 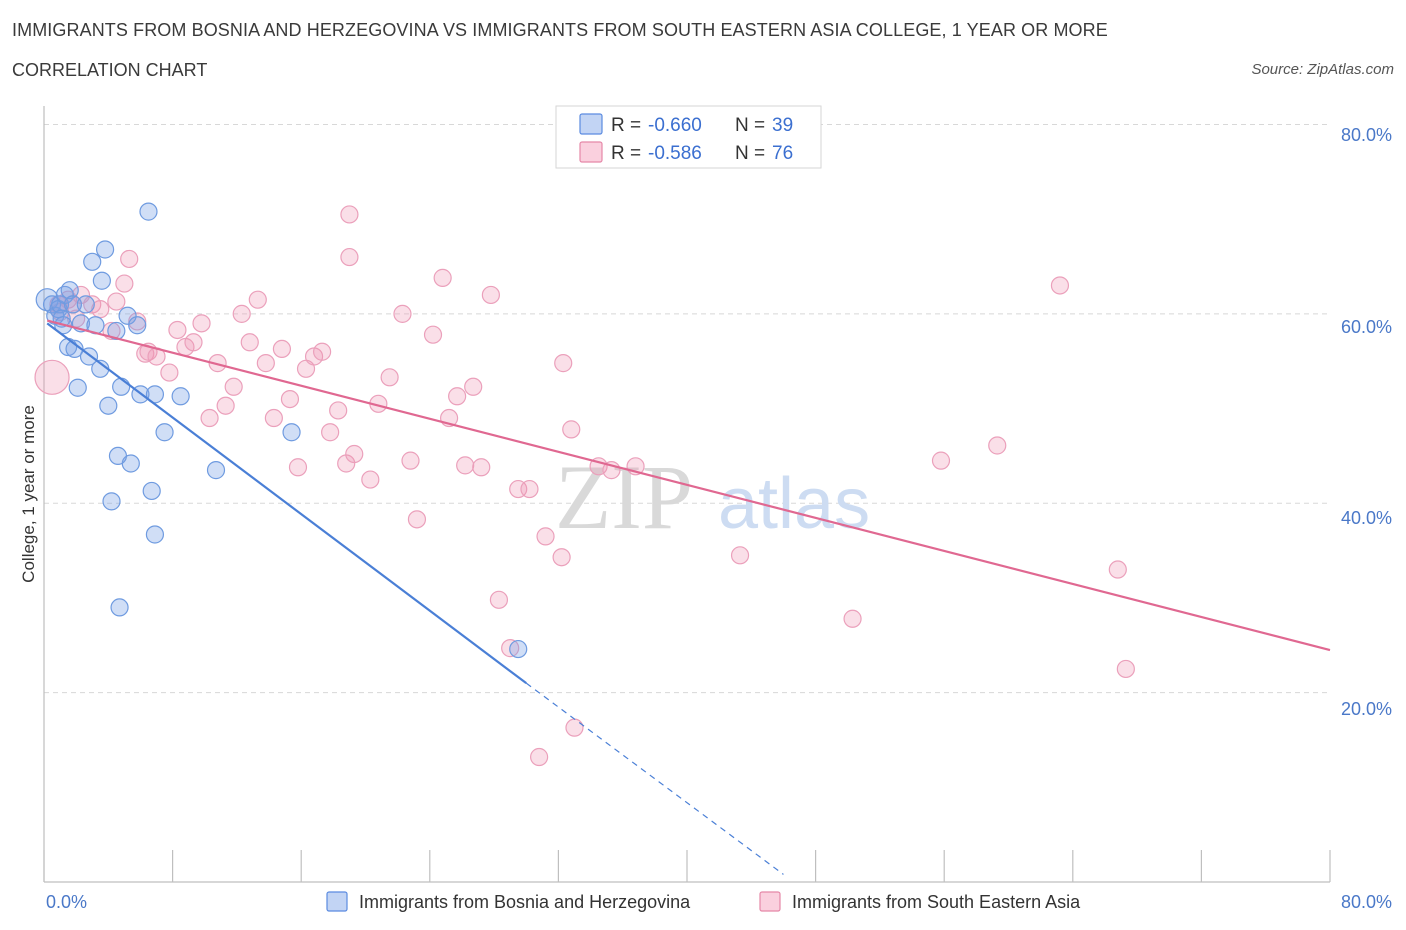 I want to click on legend-n-value: 76, so click(x=782, y=153).